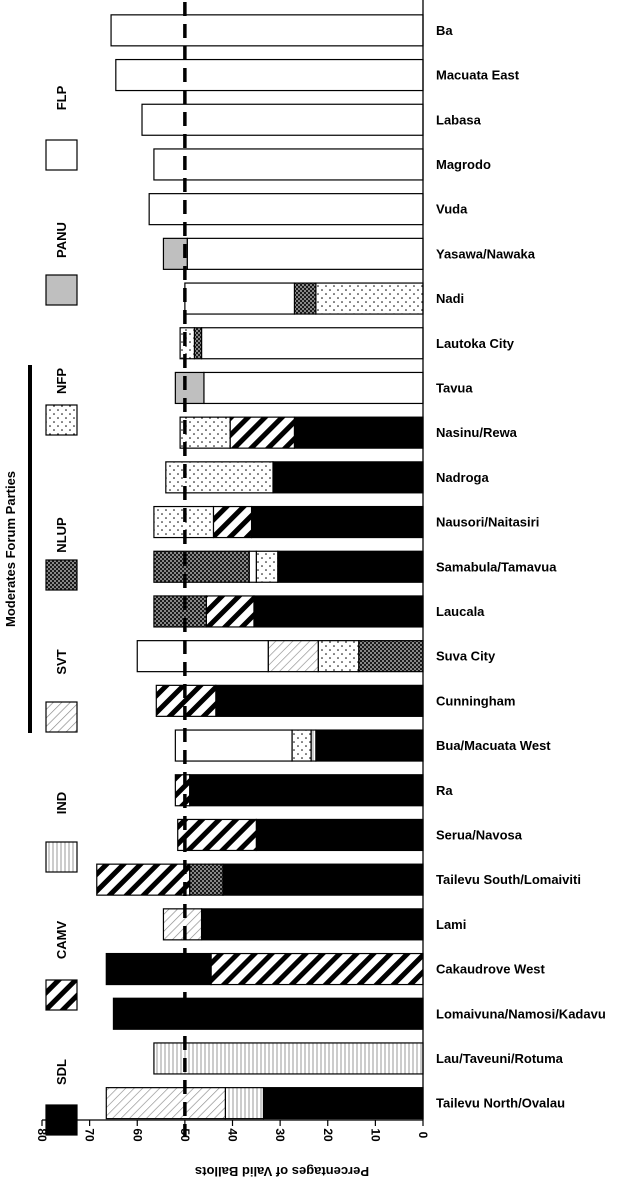  What do you see at coordinates (475, 343) in the screenshot?
I see `category-label-lautoka-city: Lautoka City` at bounding box center [475, 343].